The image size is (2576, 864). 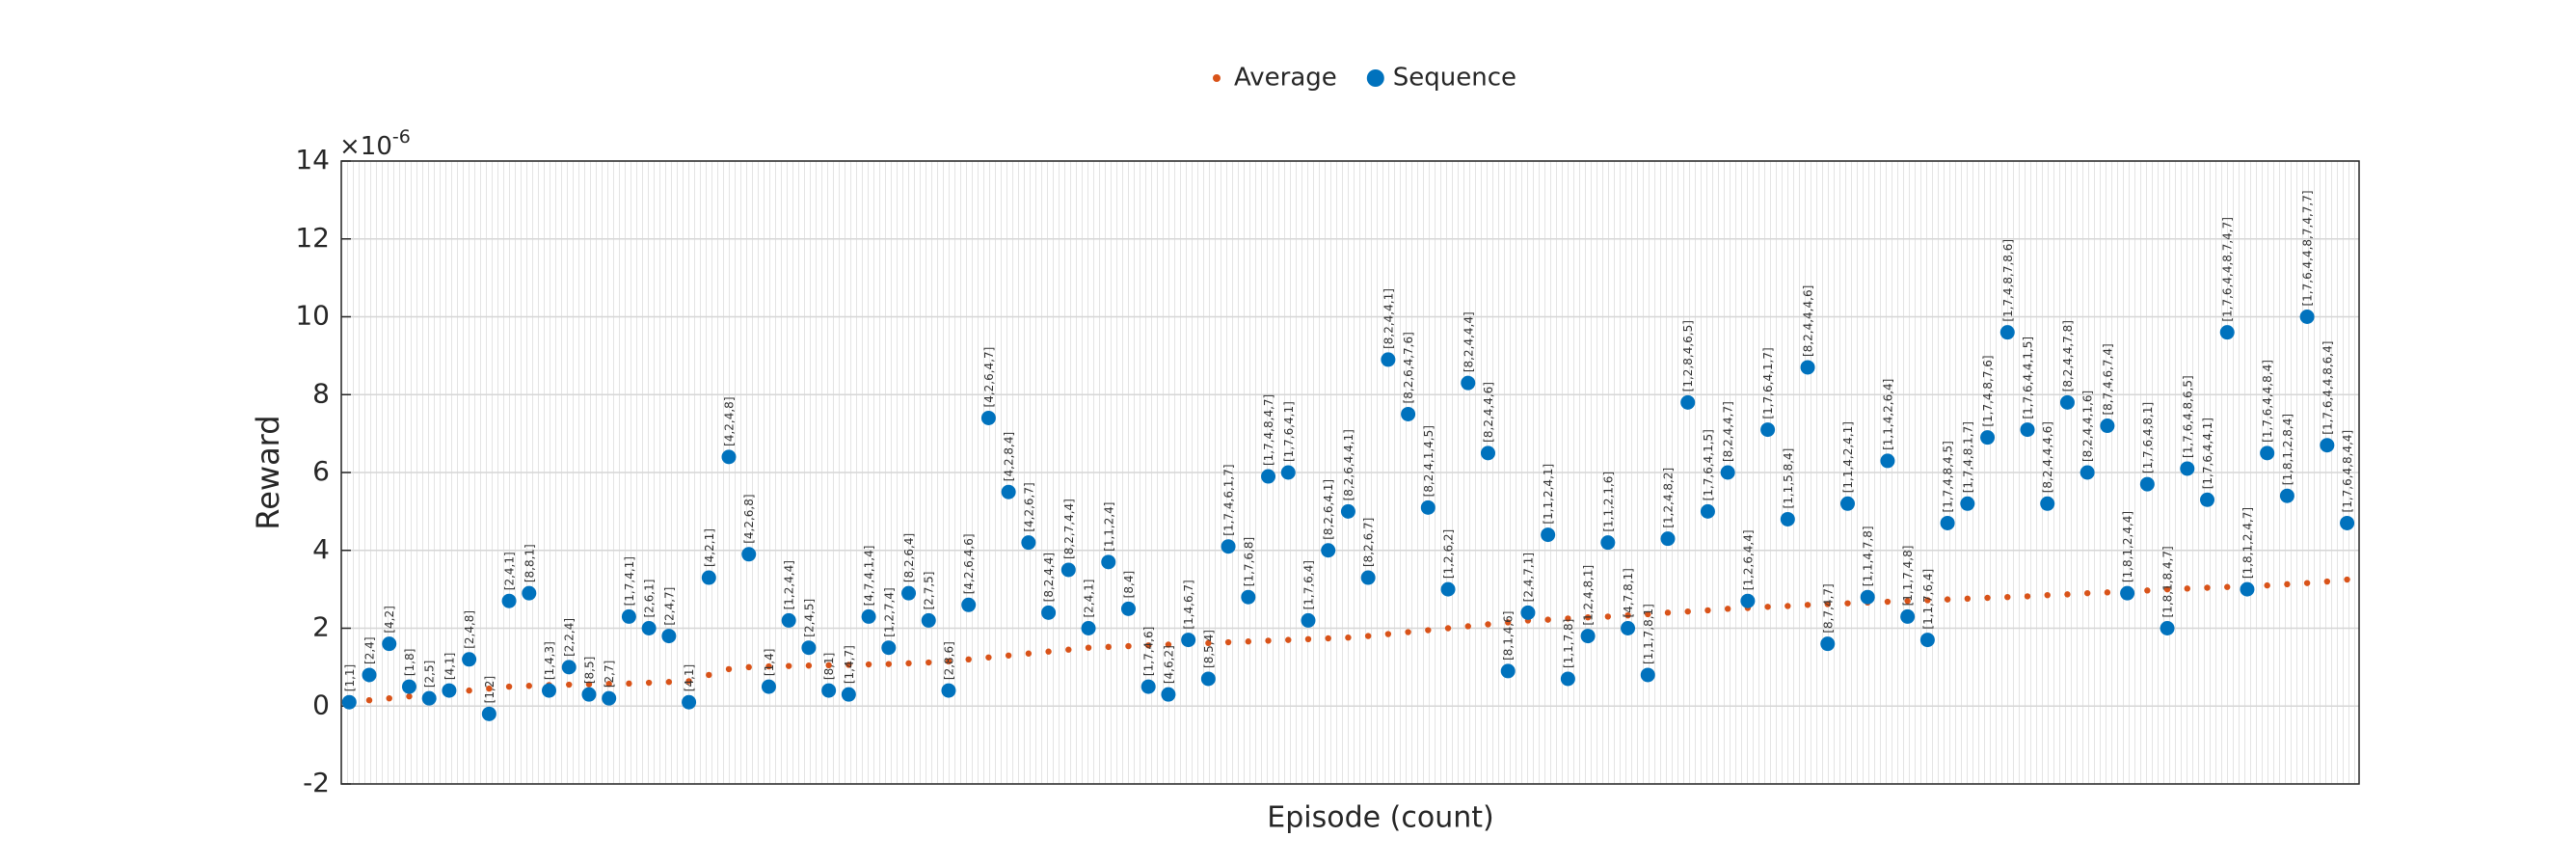 I want to click on point-label: [4,2,4,8], so click(x=730, y=421).